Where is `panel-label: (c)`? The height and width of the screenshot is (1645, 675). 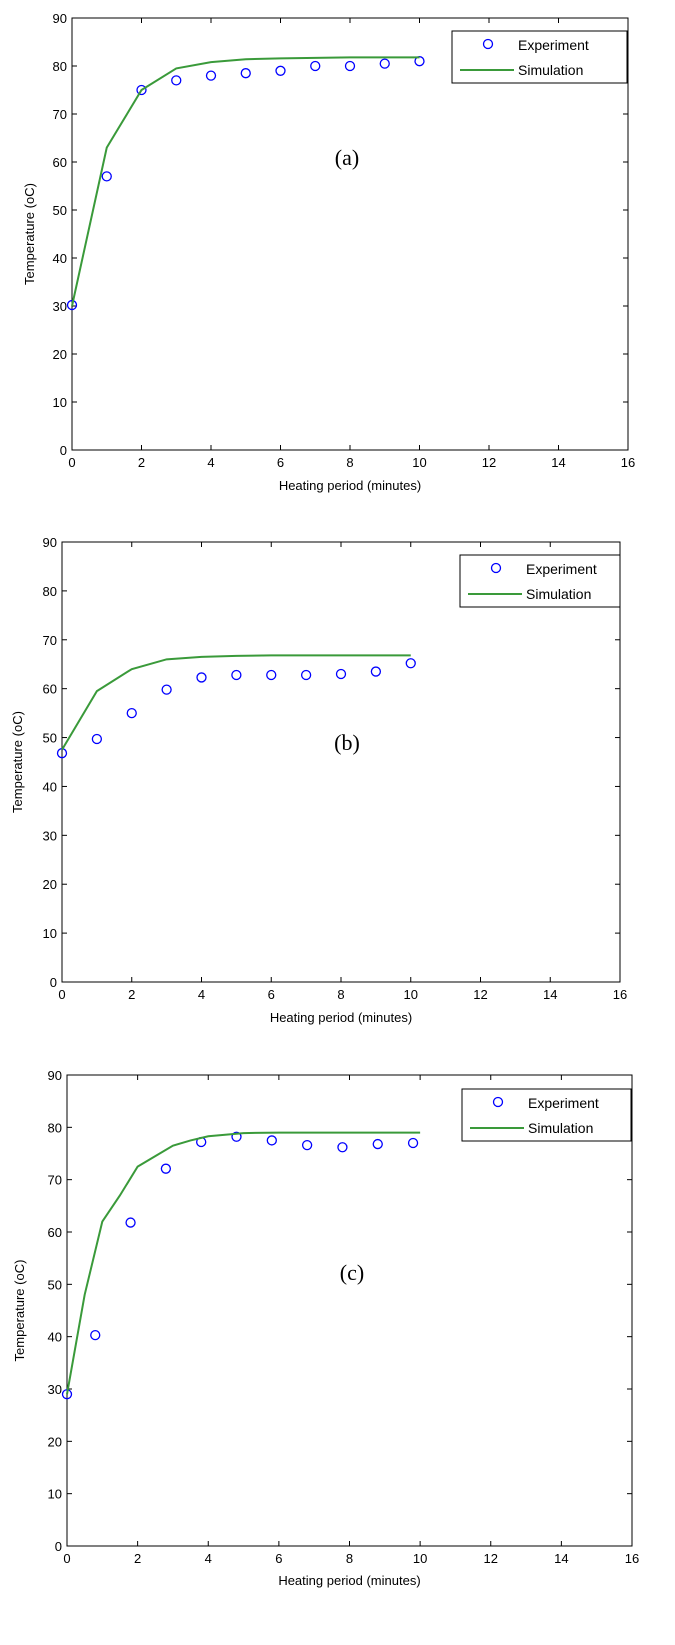 panel-label: (c) is located at coordinates (352, 1272).